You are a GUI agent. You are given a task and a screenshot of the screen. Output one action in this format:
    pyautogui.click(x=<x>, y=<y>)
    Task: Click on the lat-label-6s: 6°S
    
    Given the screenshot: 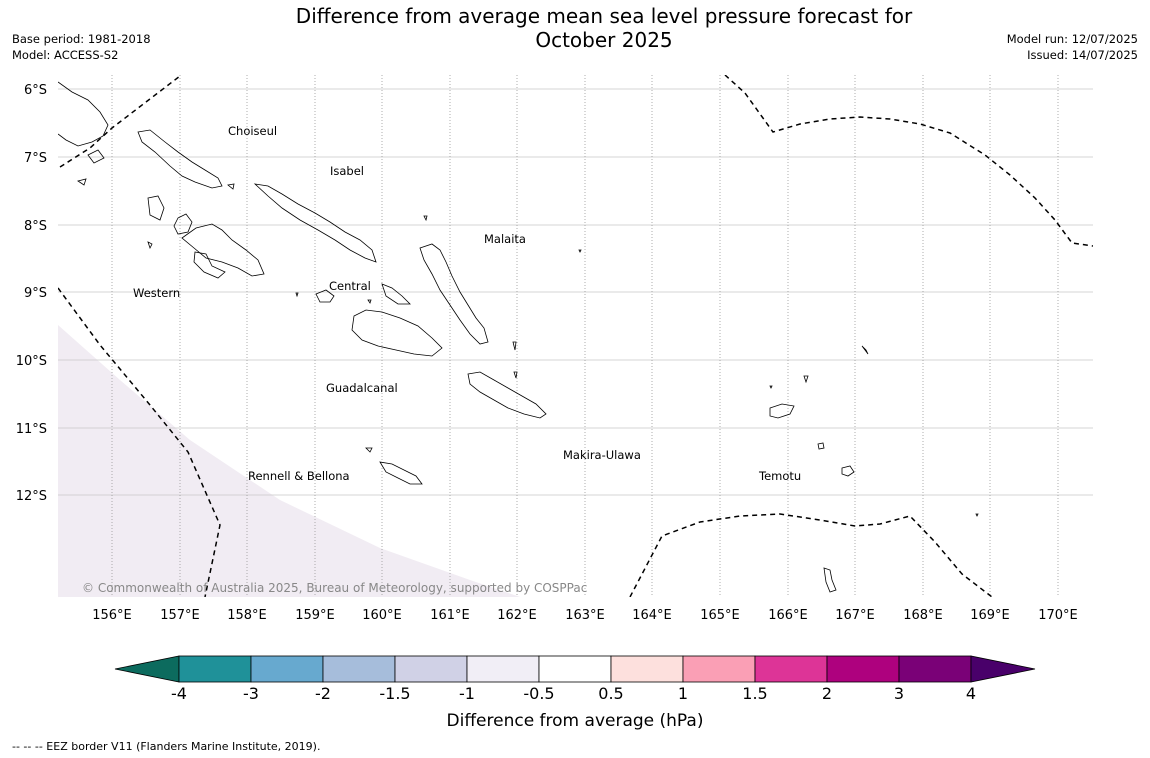 What is the action you would take?
    pyautogui.click(x=35, y=90)
    